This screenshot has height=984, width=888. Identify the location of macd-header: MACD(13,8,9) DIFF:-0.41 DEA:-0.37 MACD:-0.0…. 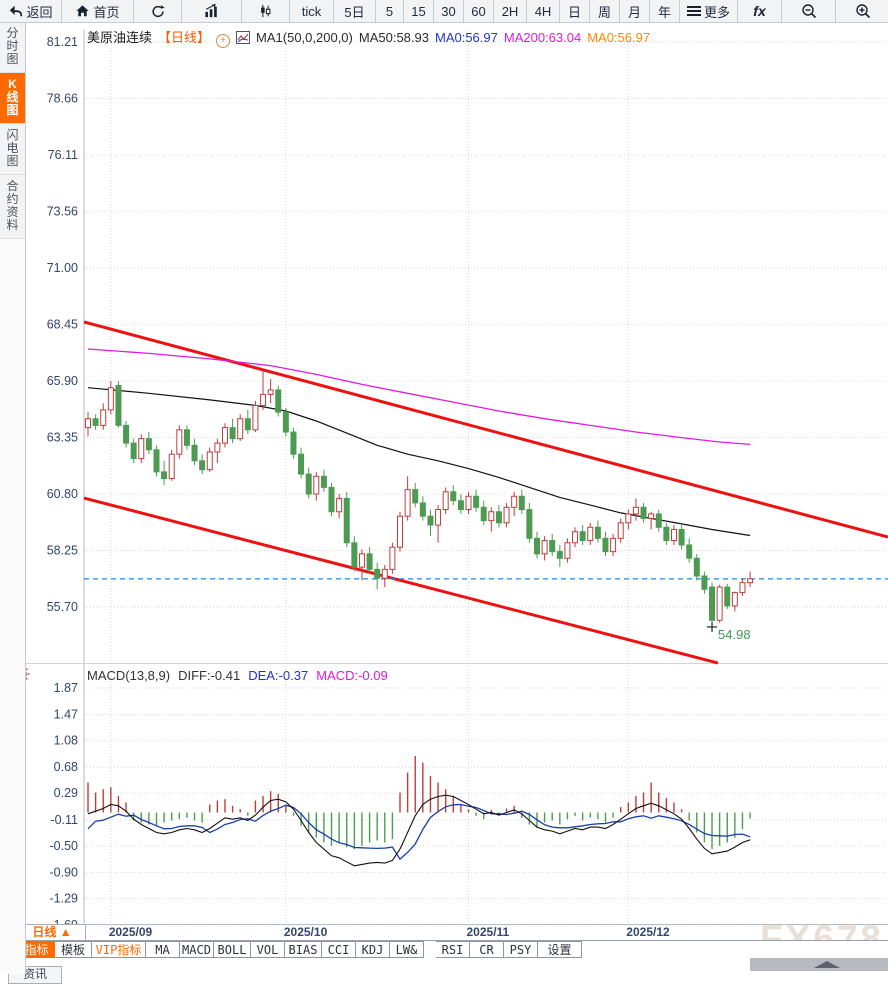
(241, 675).